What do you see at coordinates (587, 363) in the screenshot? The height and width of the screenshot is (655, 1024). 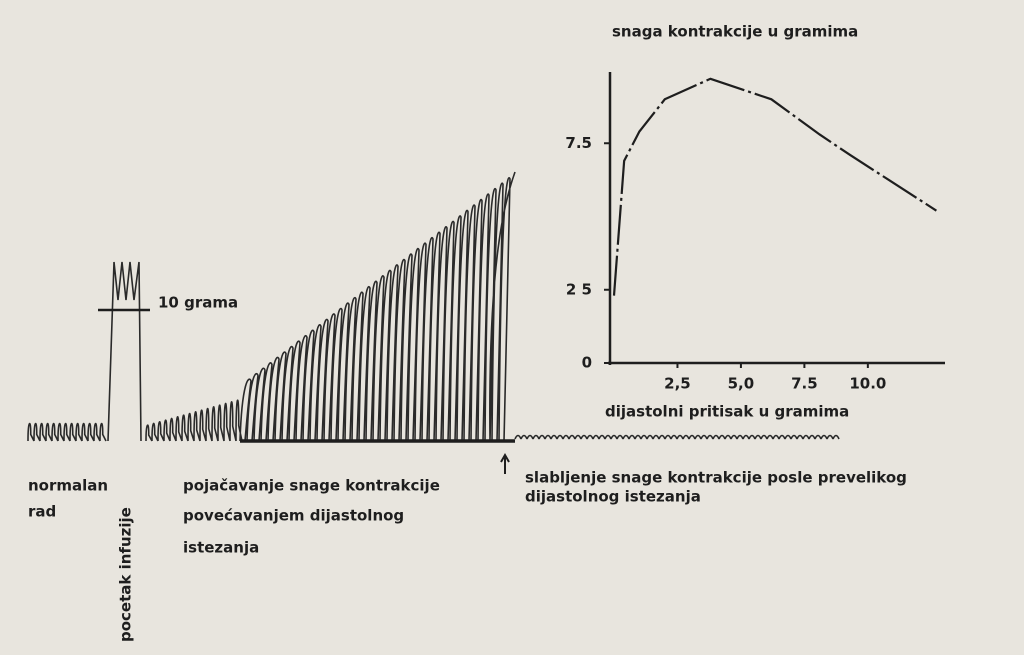 I see `y-tick-label: 0` at bounding box center [587, 363].